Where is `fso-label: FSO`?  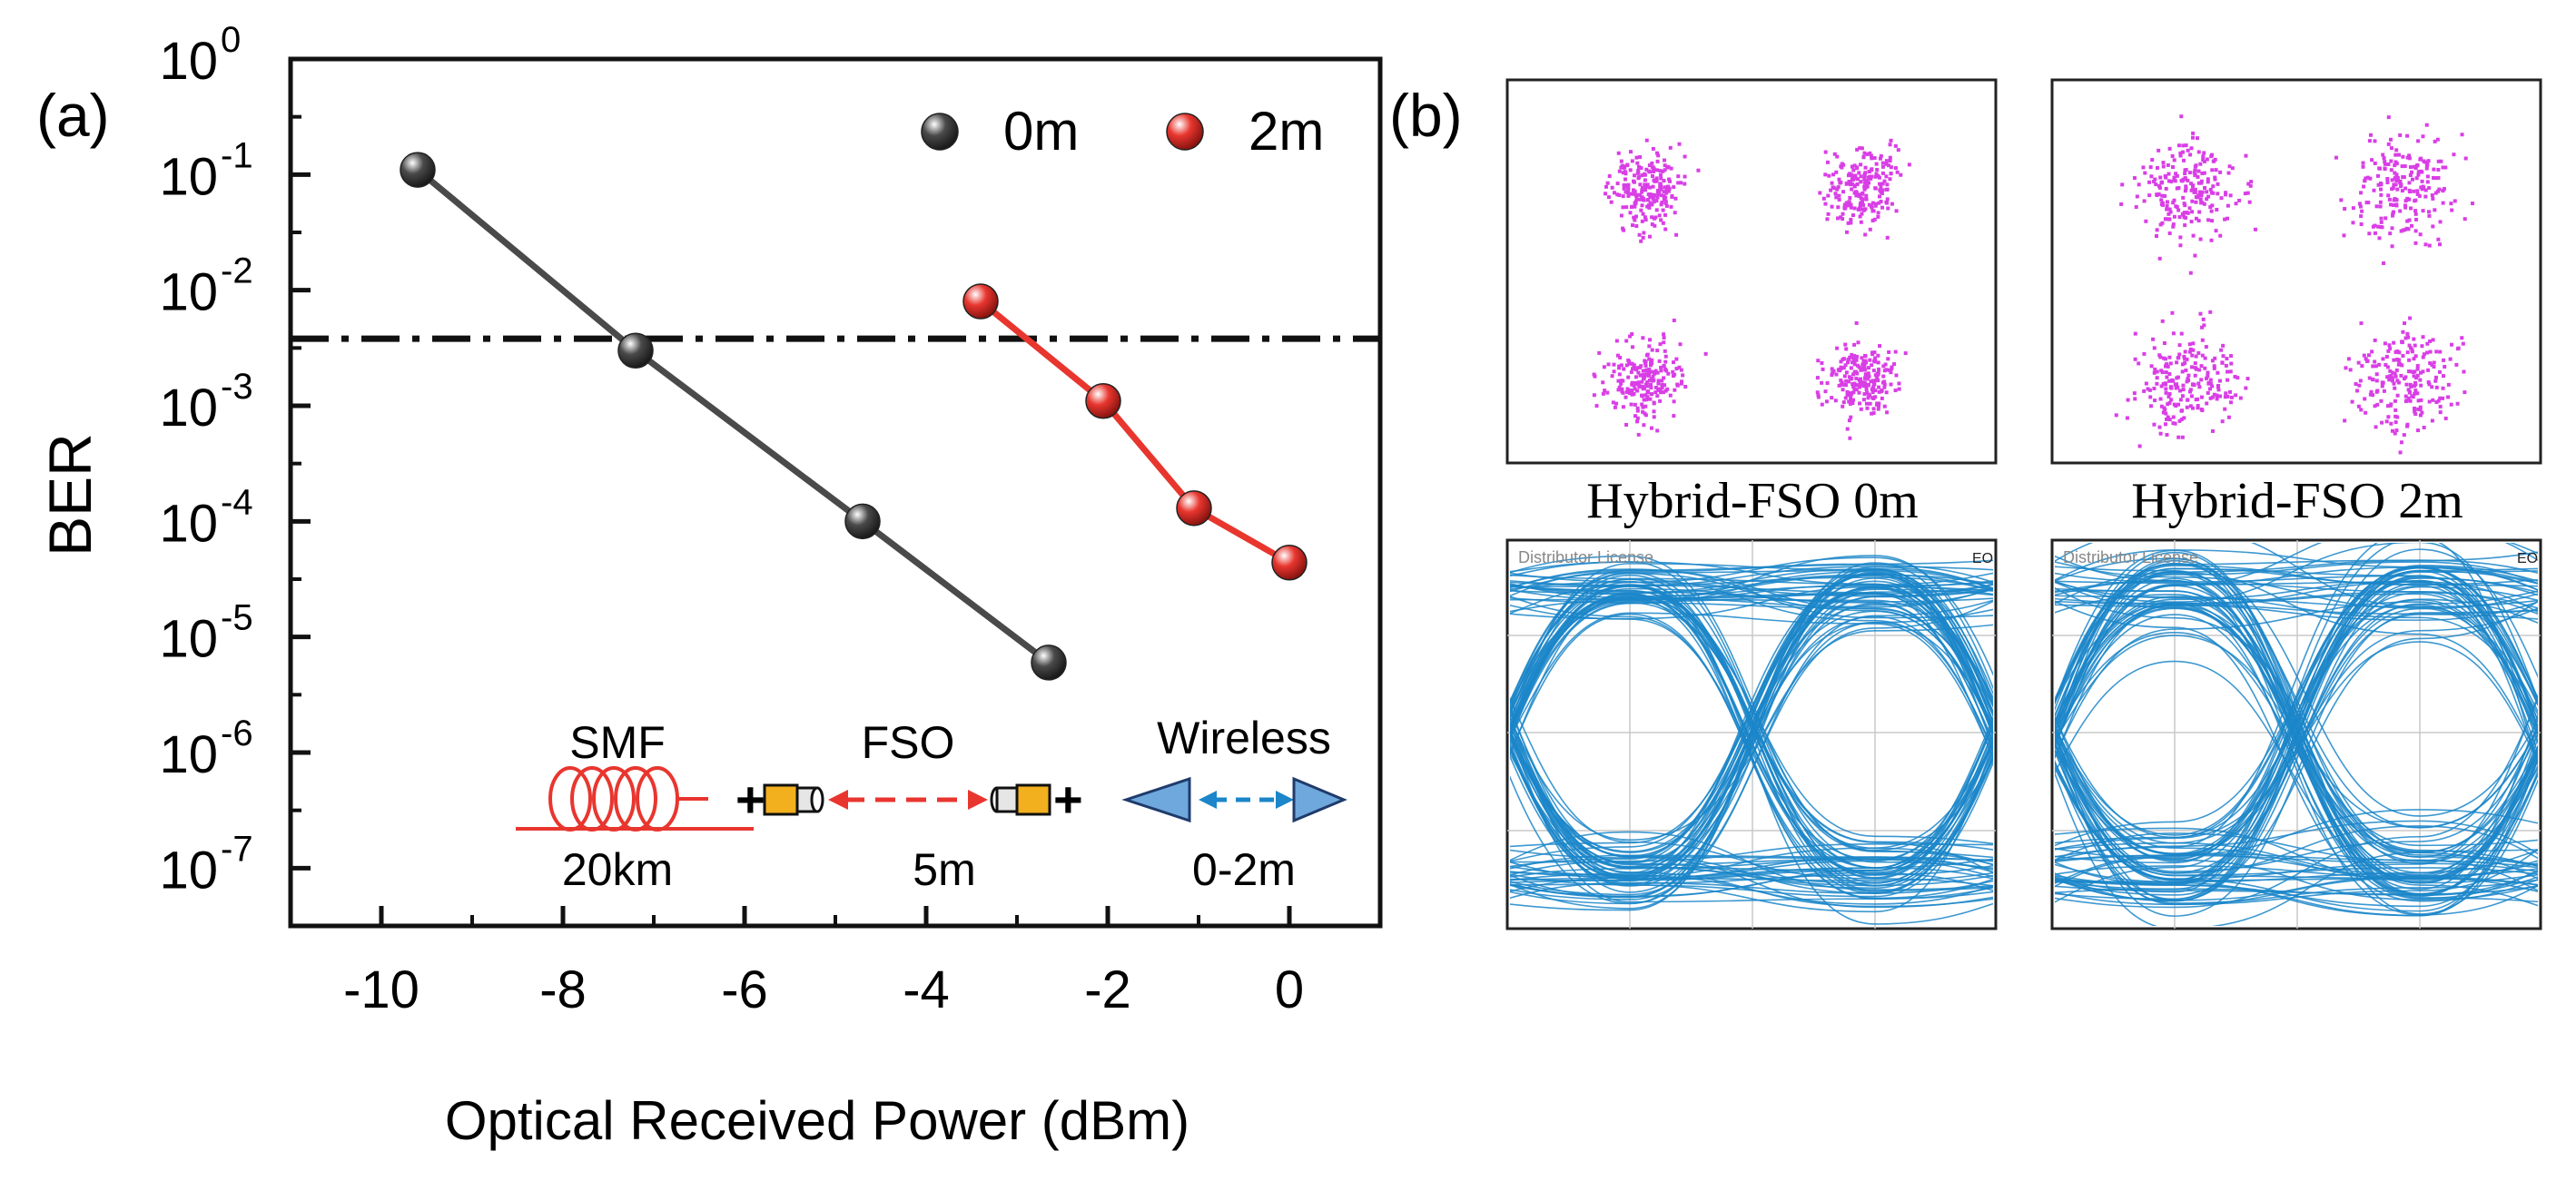 fso-label: FSO is located at coordinates (908, 742).